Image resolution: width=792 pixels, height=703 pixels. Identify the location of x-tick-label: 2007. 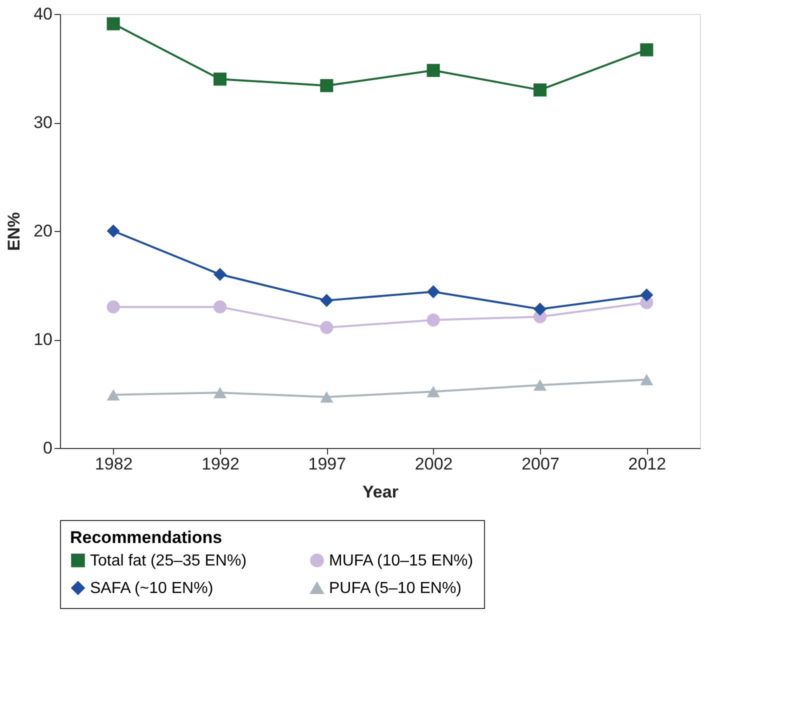
(541, 464).